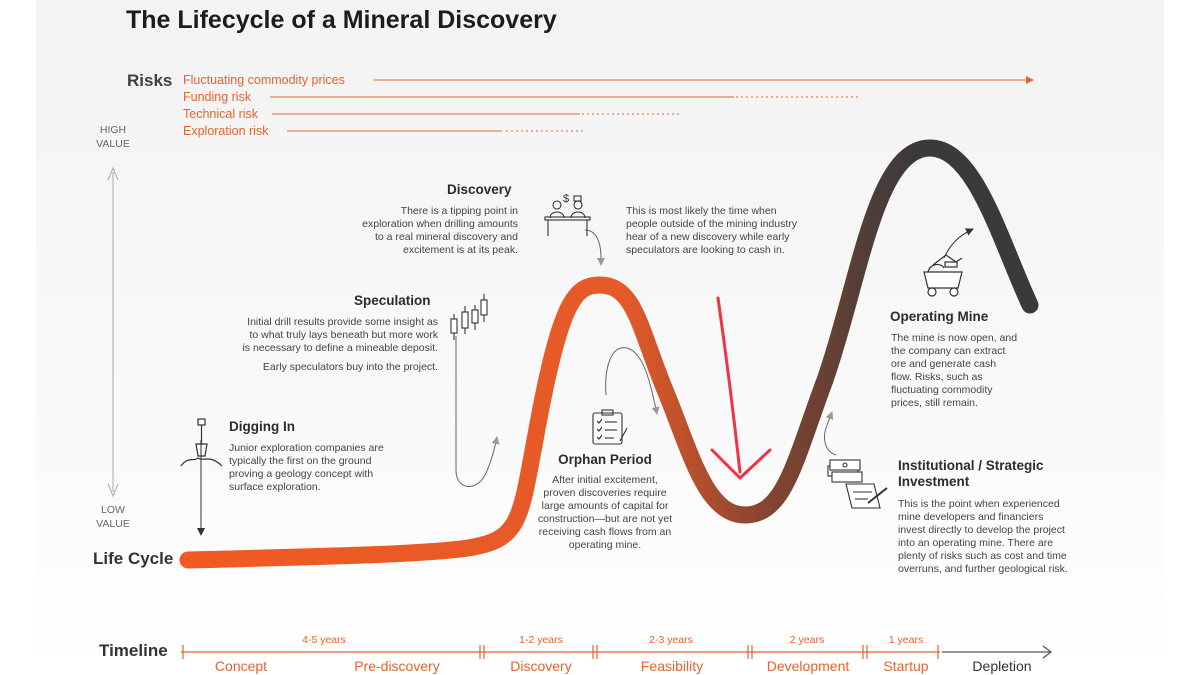  What do you see at coordinates (133, 558) in the screenshot?
I see `life-cycle-label: Life Cycle` at bounding box center [133, 558].